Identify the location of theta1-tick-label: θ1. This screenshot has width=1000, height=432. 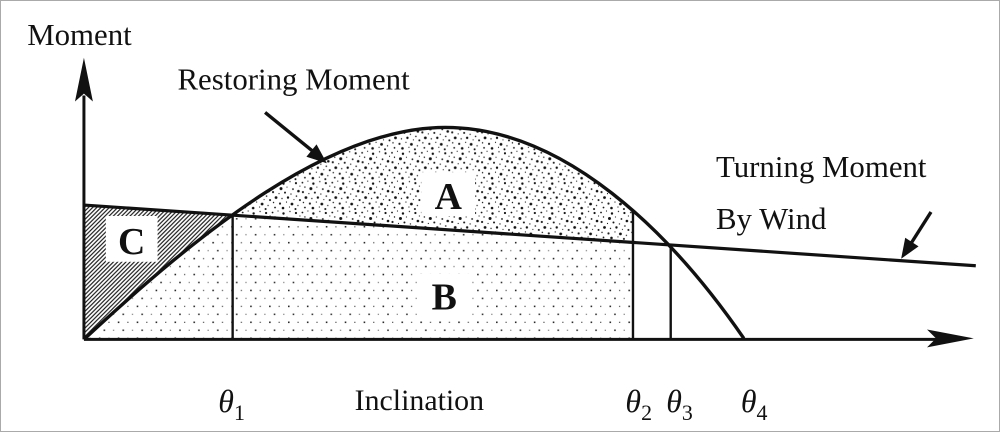
(231, 404).